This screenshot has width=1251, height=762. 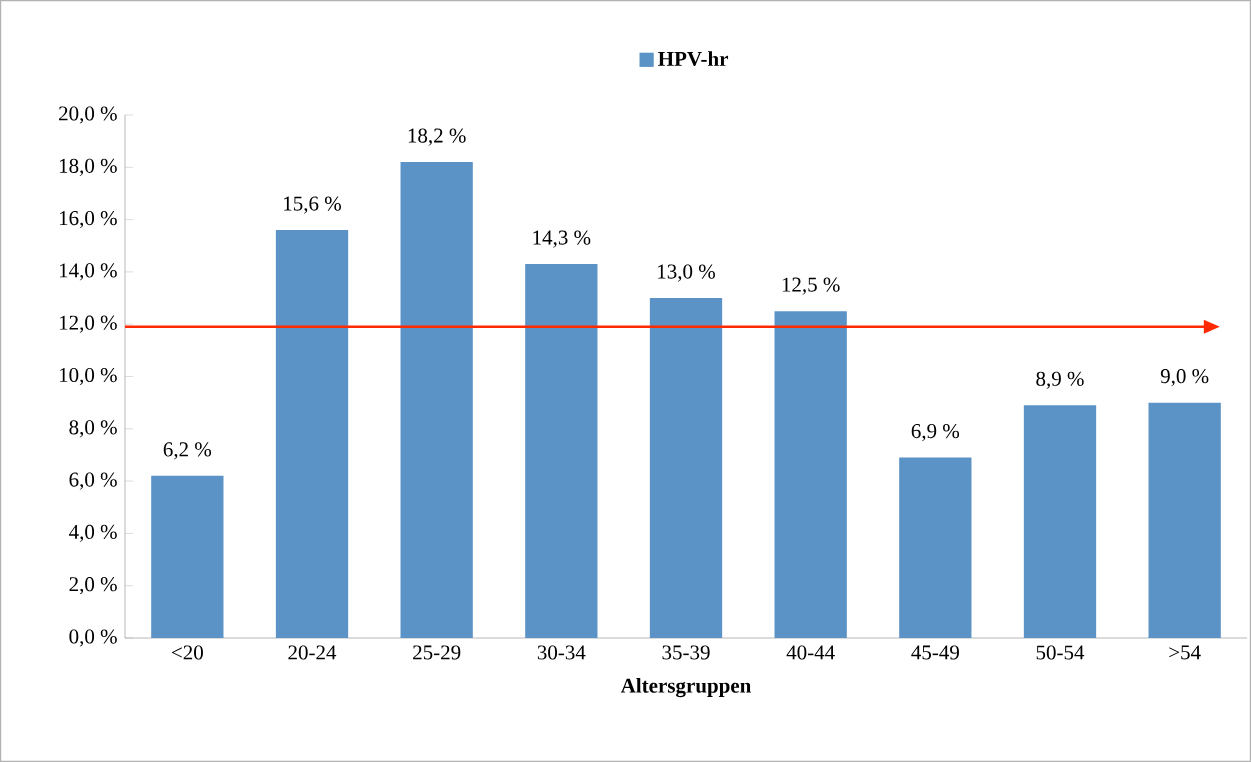 What do you see at coordinates (1184, 378) in the screenshot?
I see `data-label: 9,0 %` at bounding box center [1184, 378].